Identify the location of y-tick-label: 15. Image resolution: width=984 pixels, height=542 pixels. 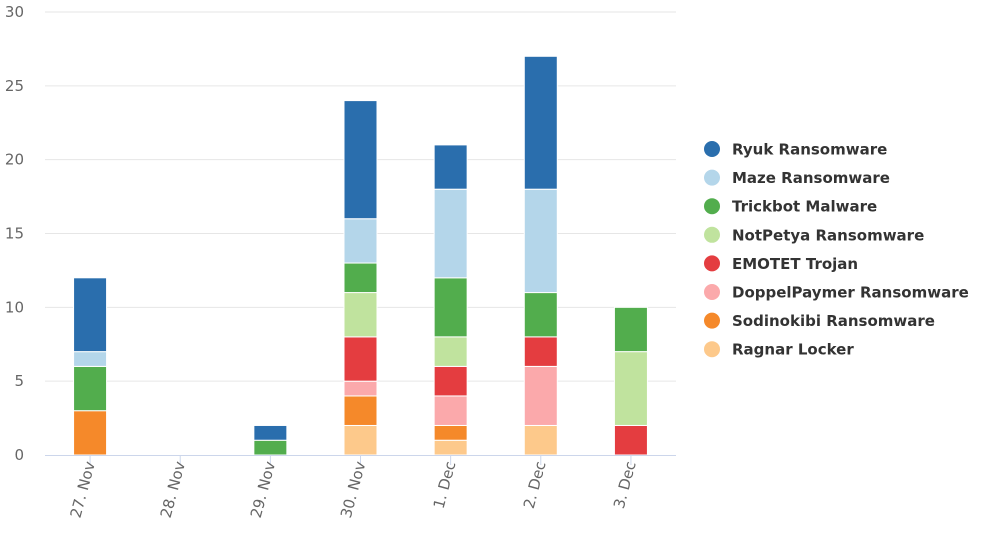
(14, 234).